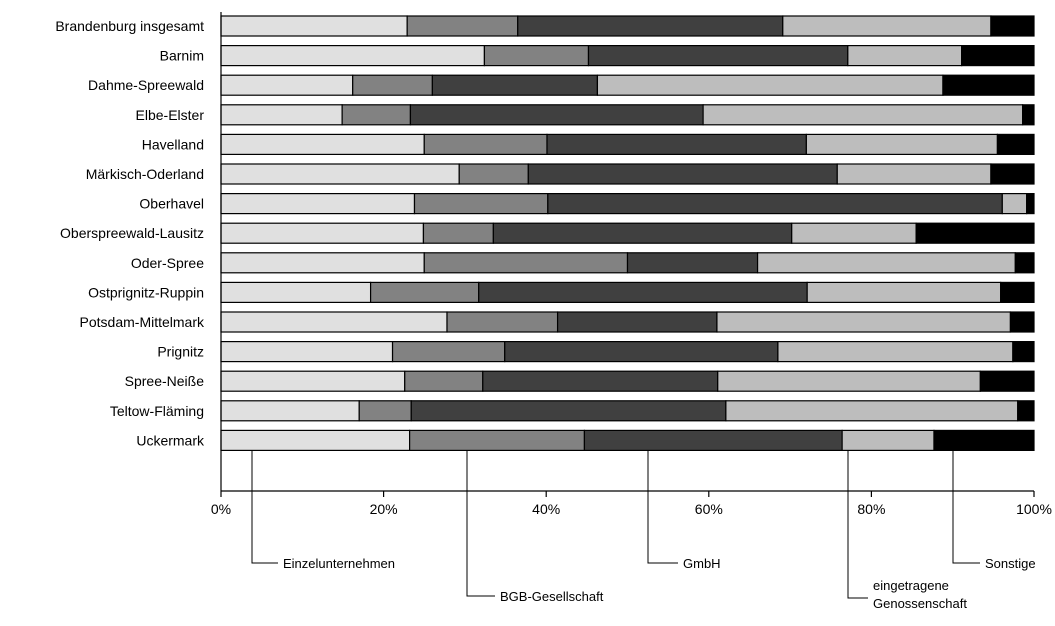 This screenshot has width=1055, height=626. What do you see at coordinates (165, 381) in the screenshot?
I see `category-label: Spree-Neiße` at bounding box center [165, 381].